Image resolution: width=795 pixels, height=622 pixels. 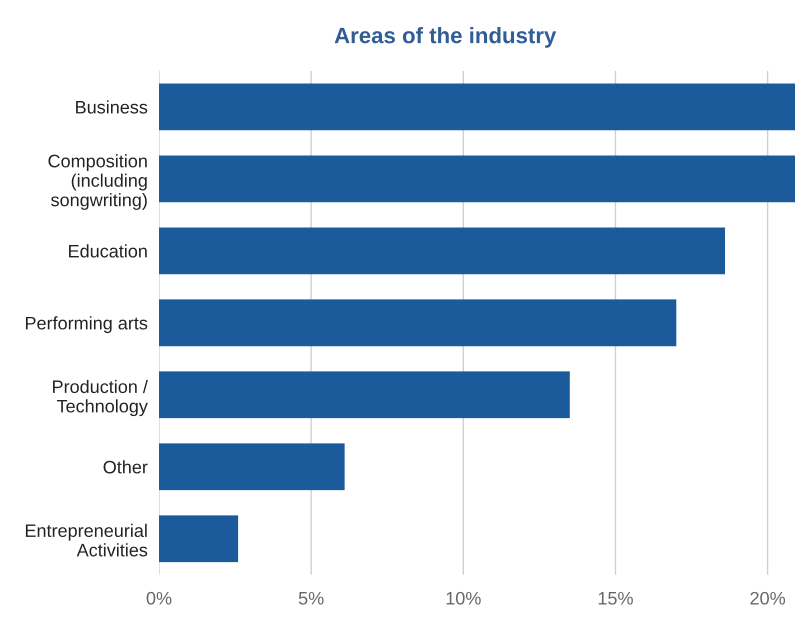 I want to click on y-tick-label: Composition (including songwriting), so click(x=97, y=182).